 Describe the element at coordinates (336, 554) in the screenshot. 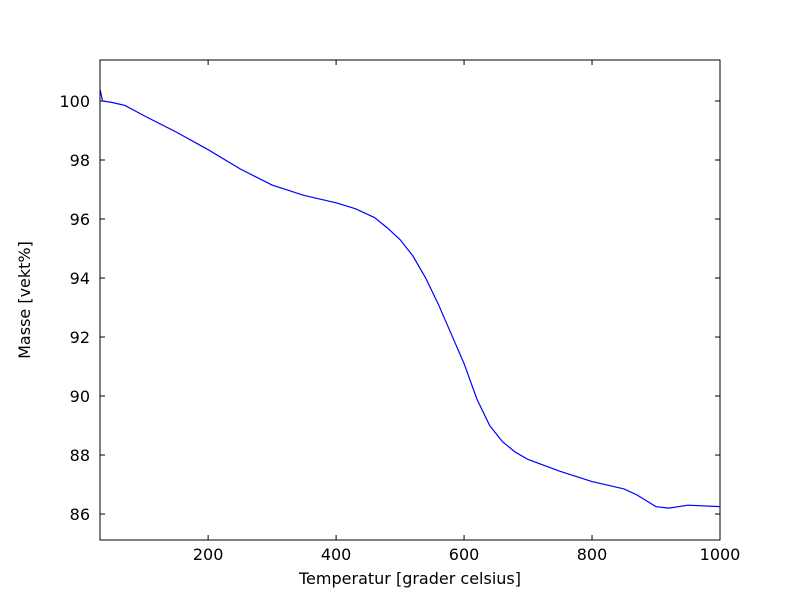

I see `x-tick-label: 400` at that location.